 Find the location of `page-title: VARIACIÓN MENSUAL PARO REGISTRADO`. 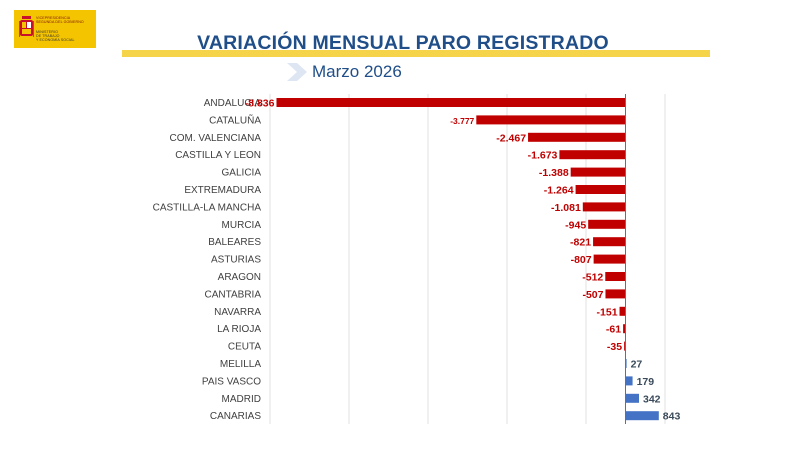

page-title: VARIACIÓN MENSUAL PARO REGISTRADO is located at coordinates (403, 43).